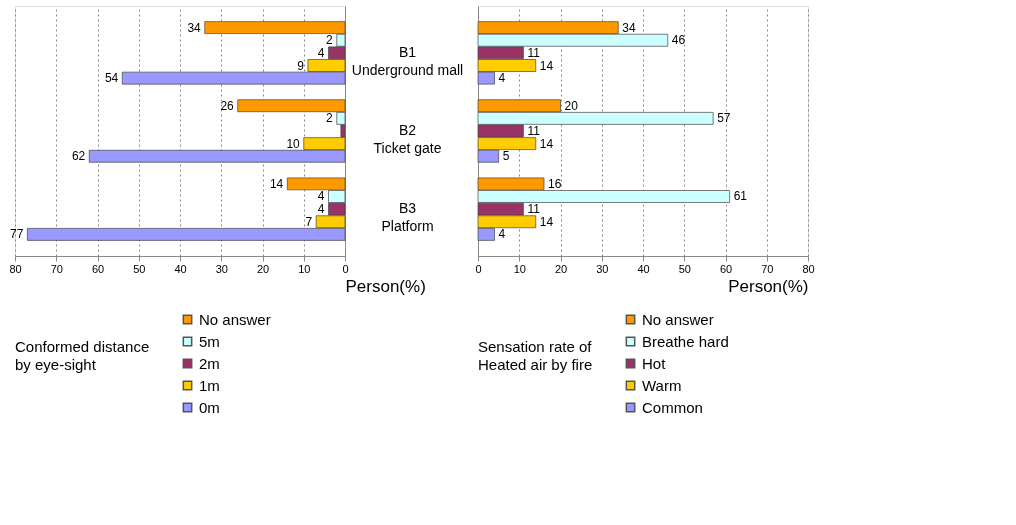 This screenshot has width=1016, height=525. Describe the element at coordinates (654, 363) in the screenshot. I see `legend-label: Hot` at that location.